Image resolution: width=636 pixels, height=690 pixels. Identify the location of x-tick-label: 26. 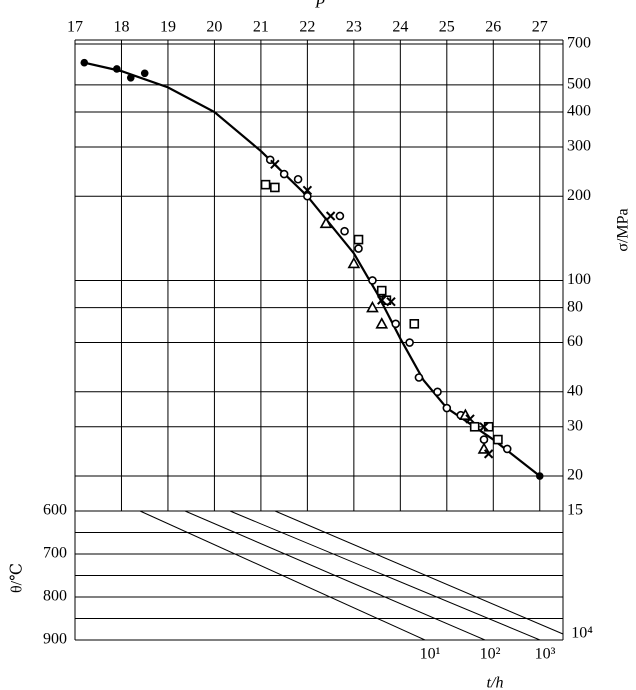
(493, 27).